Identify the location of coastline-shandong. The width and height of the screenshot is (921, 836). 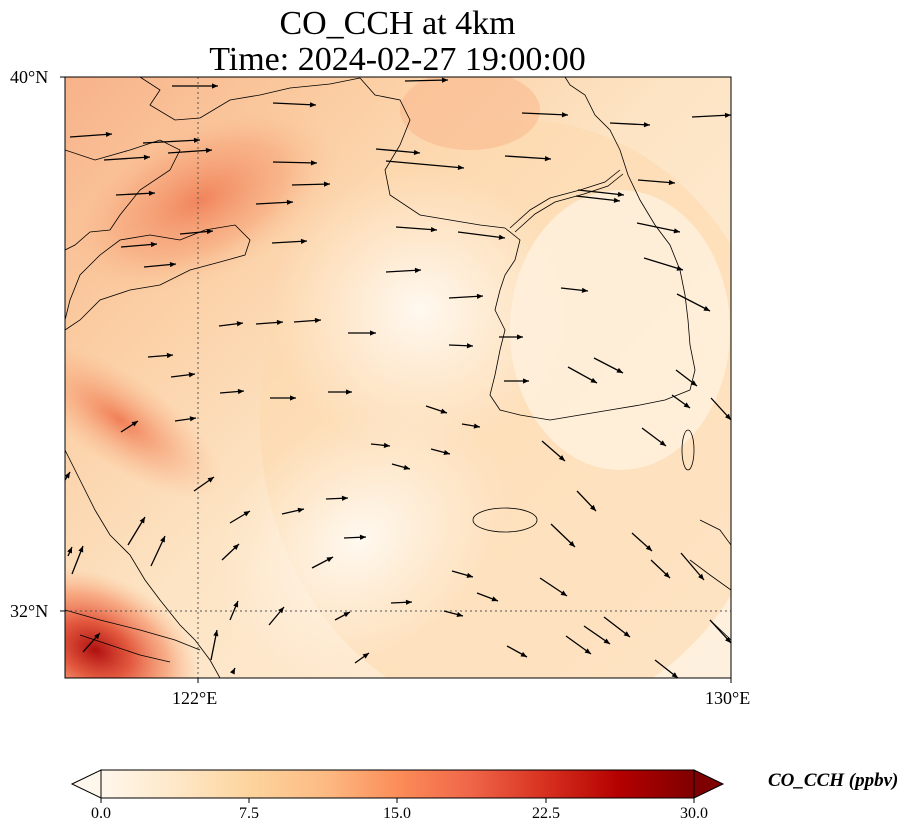
(158, 277).